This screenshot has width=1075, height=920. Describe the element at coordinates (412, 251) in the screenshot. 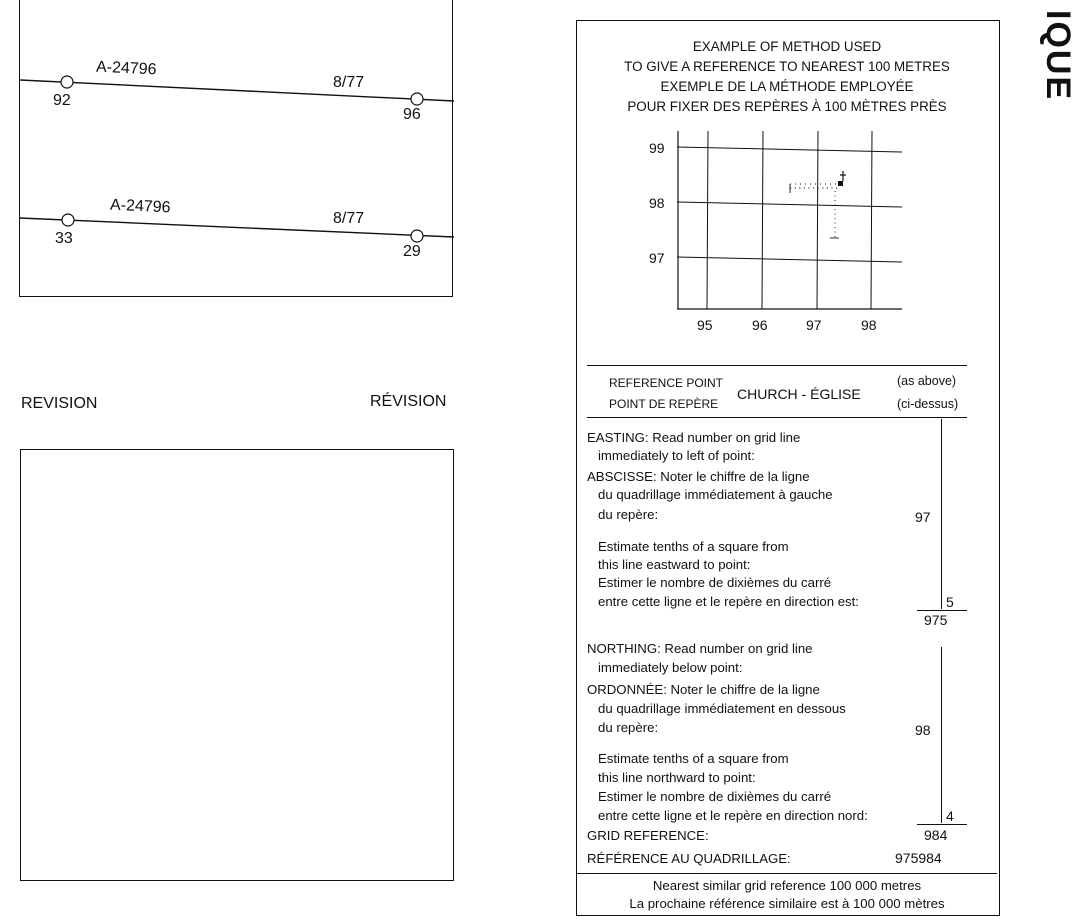

I see `line2-right-point: 29` at that location.